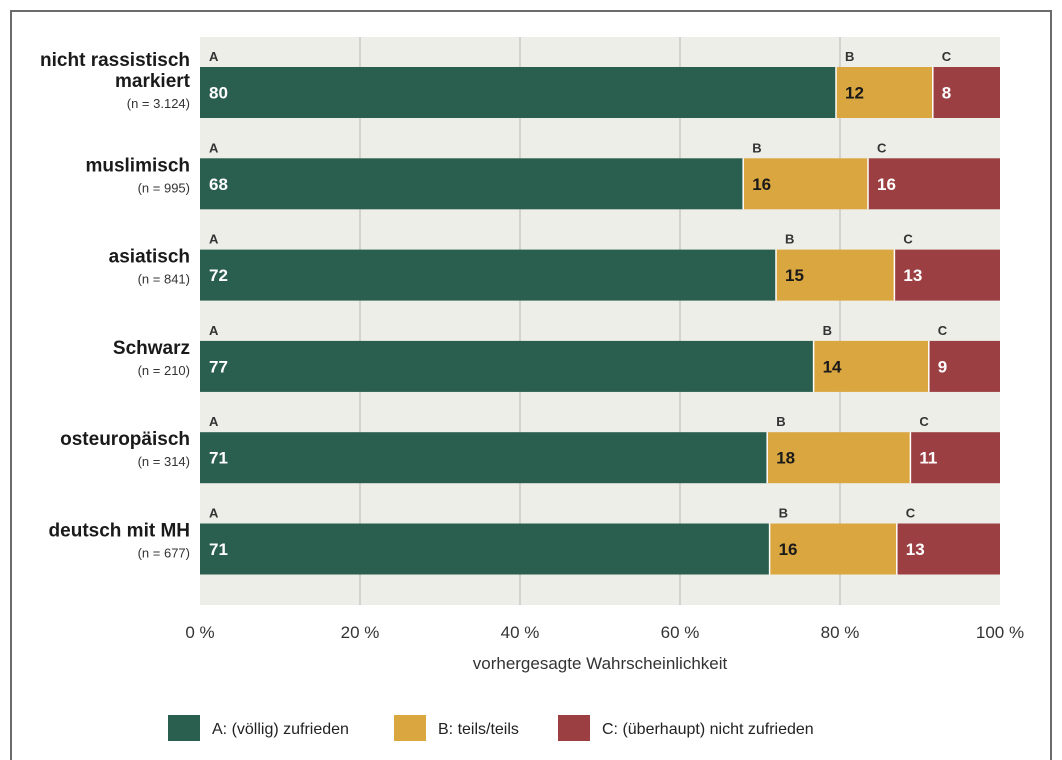  Describe the element at coordinates (360, 632) in the screenshot. I see `x-tick-label: 20 %` at that location.